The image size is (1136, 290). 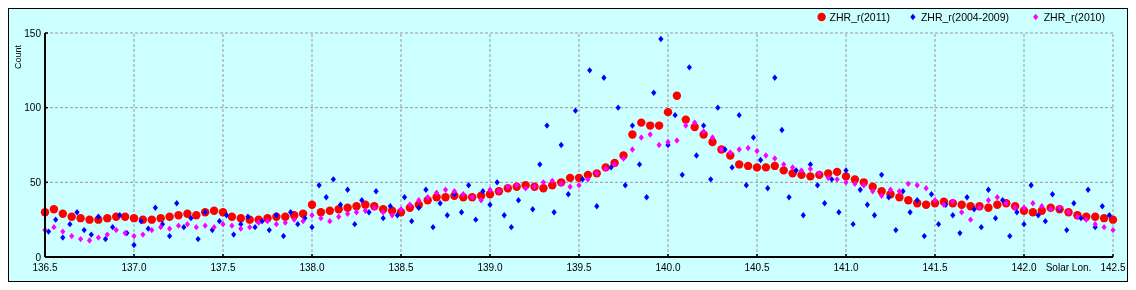 What do you see at coordinates (579, 267) in the screenshot?
I see `x-tick-label: 139.5` at bounding box center [579, 267].